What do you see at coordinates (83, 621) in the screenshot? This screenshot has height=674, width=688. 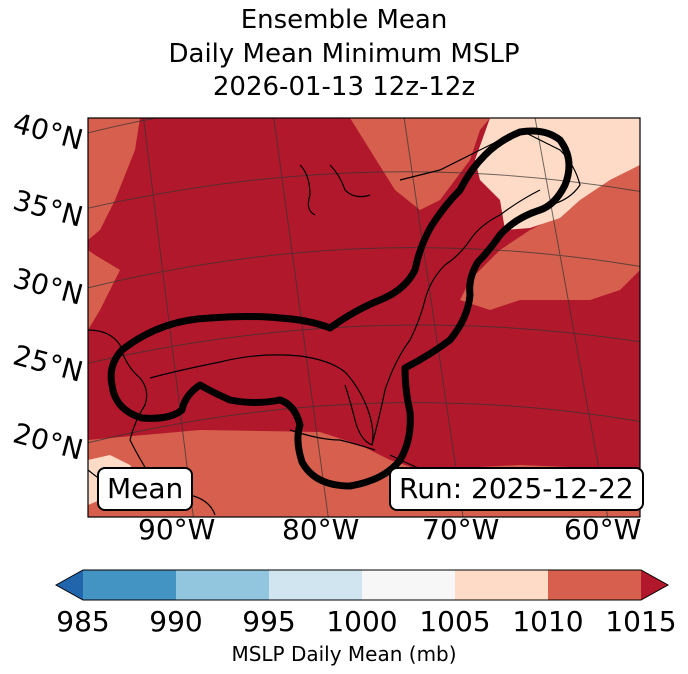 I see `colorbar-tick-985: 985` at bounding box center [83, 621].